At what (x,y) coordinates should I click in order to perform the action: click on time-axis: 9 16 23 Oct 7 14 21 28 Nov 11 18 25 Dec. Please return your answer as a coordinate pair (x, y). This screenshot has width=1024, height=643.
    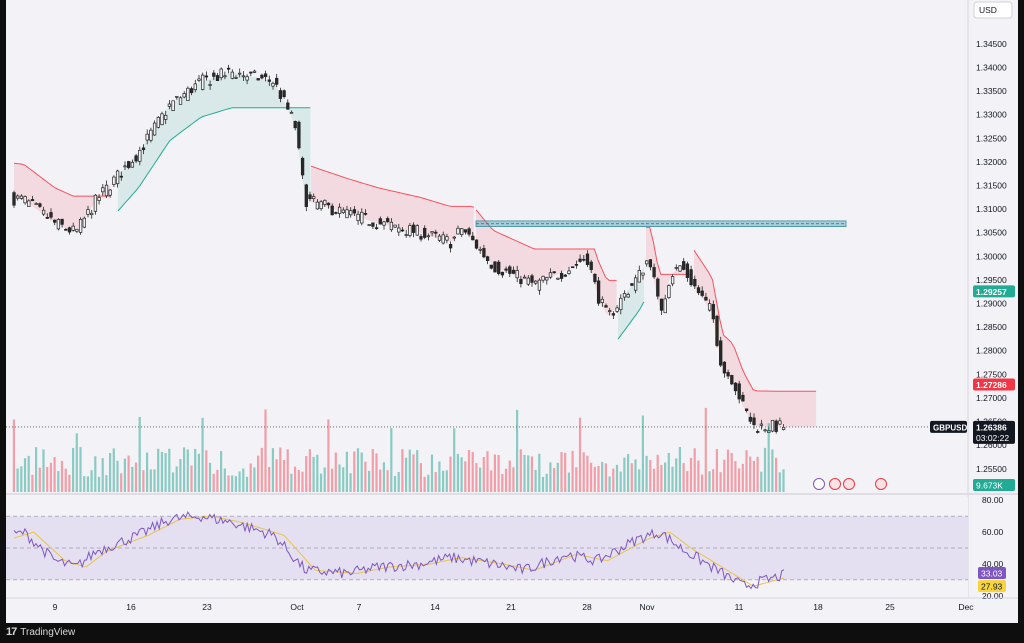
    Looking at the image, I should click on (512, 604).